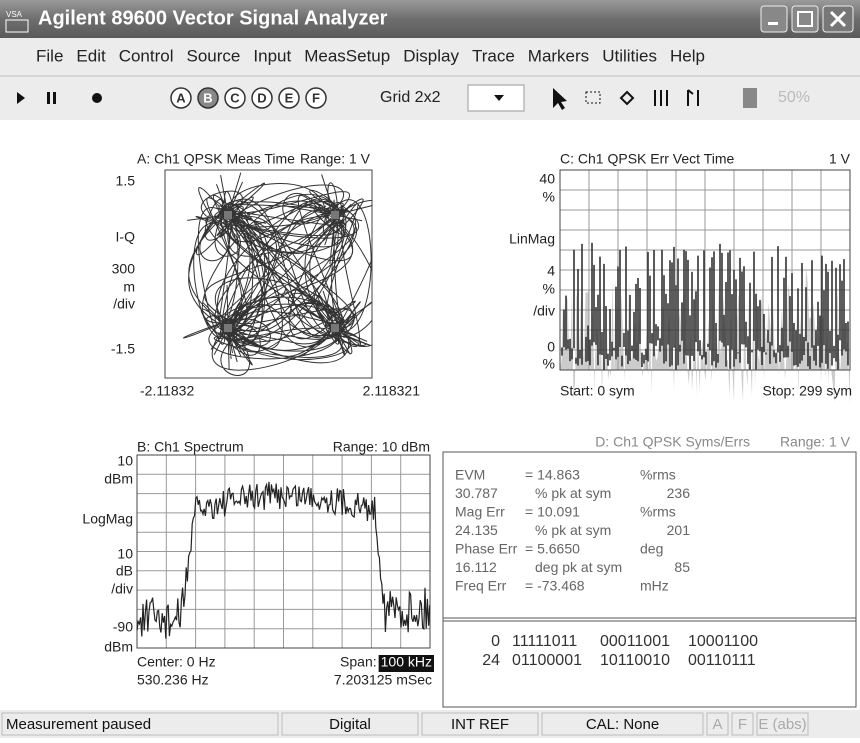  I want to click on y-axis-label: -90, so click(123, 627).